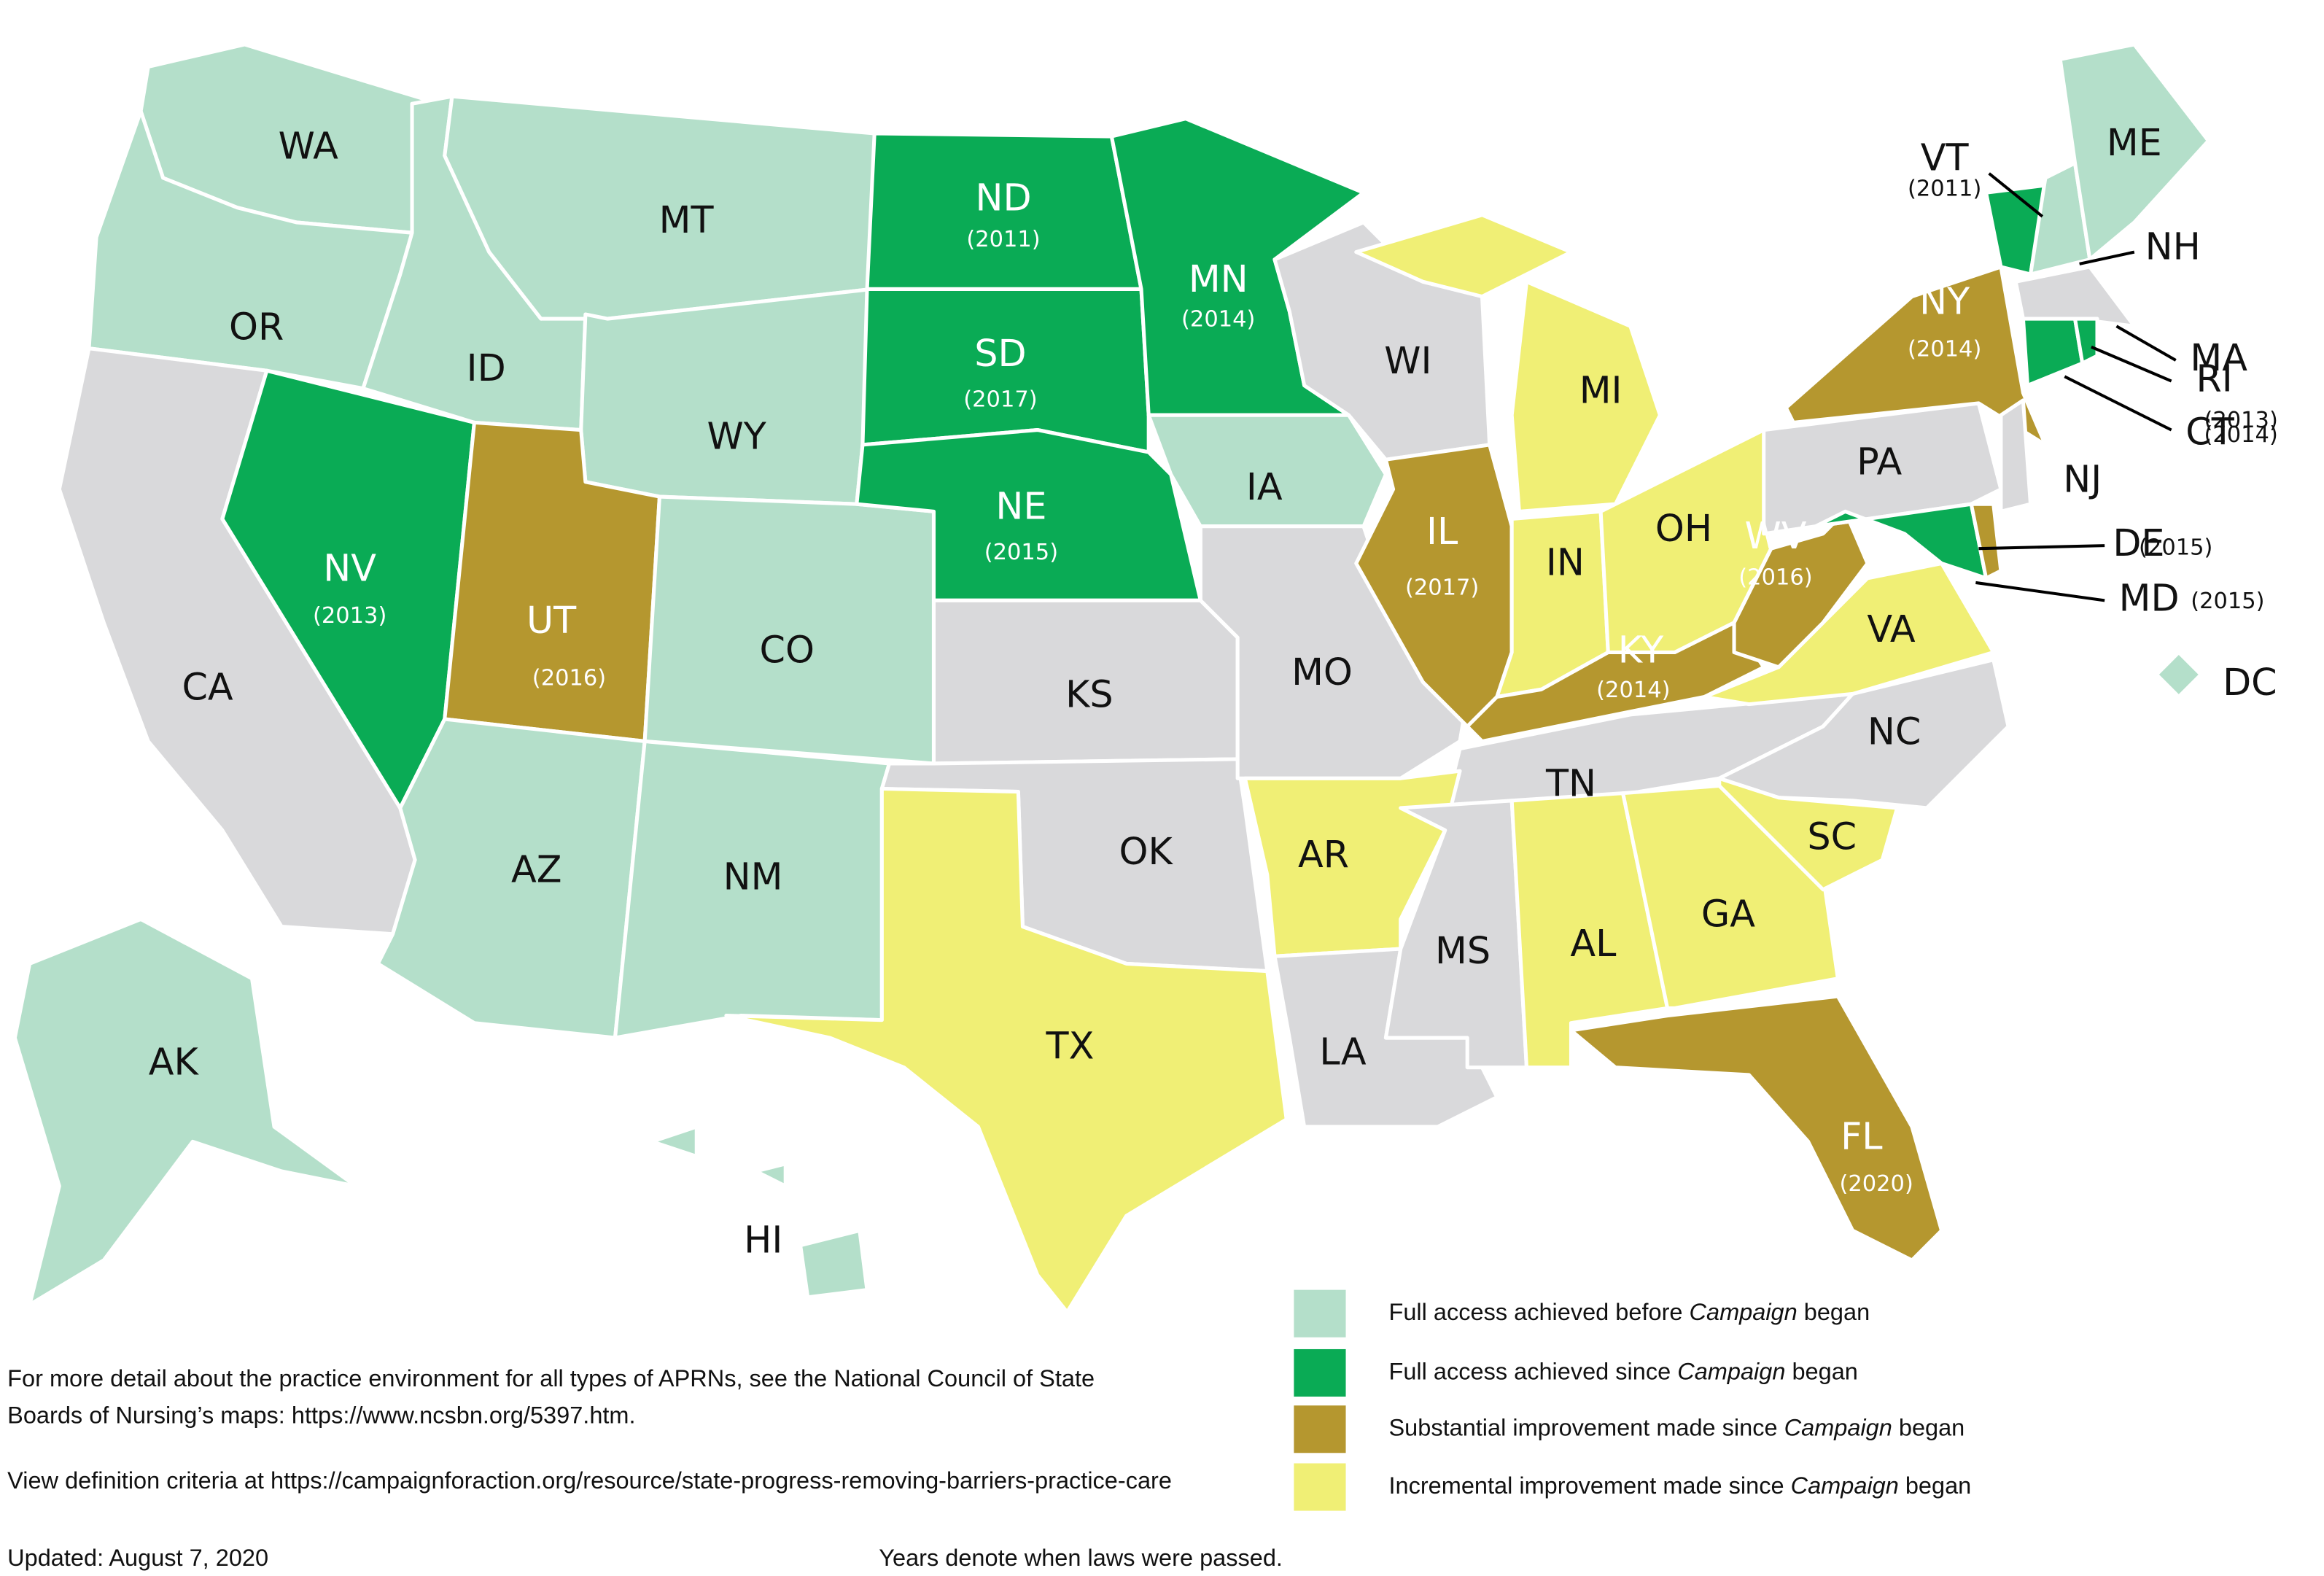  Describe the element at coordinates (1081, 1558) in the screenshot. I see `note: Years denote when laws were passed.` at that location.